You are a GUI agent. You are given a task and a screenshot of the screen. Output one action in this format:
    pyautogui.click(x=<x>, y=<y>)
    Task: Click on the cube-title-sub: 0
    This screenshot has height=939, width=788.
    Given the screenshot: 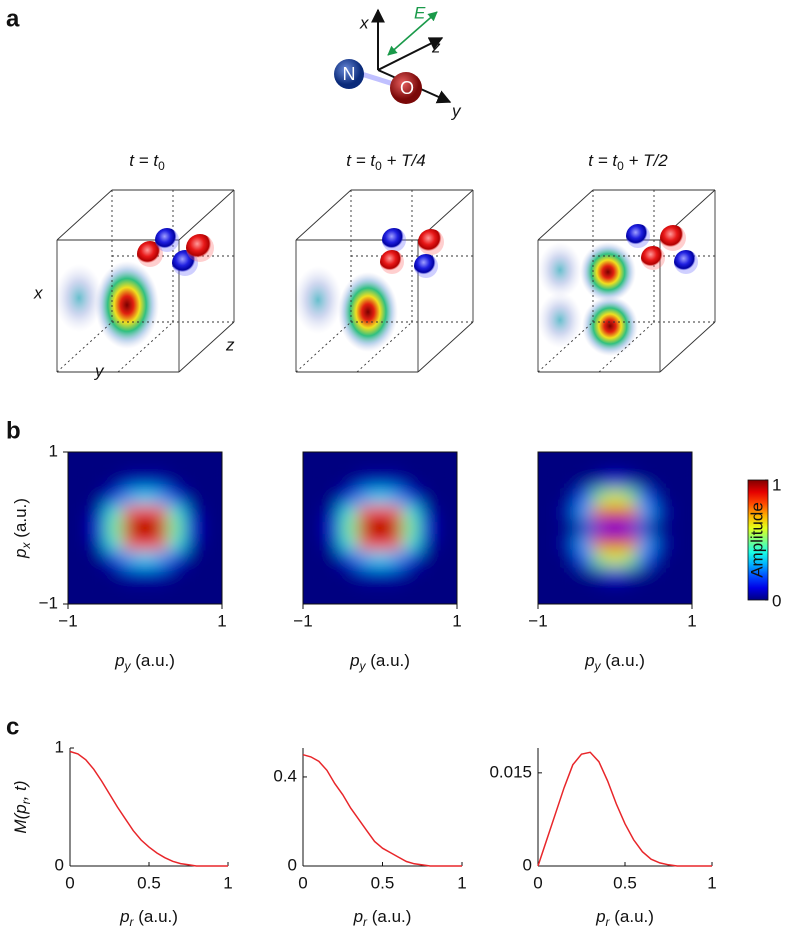 What is the action you would take?
    pyautogui.click(x=620, y=166)
    